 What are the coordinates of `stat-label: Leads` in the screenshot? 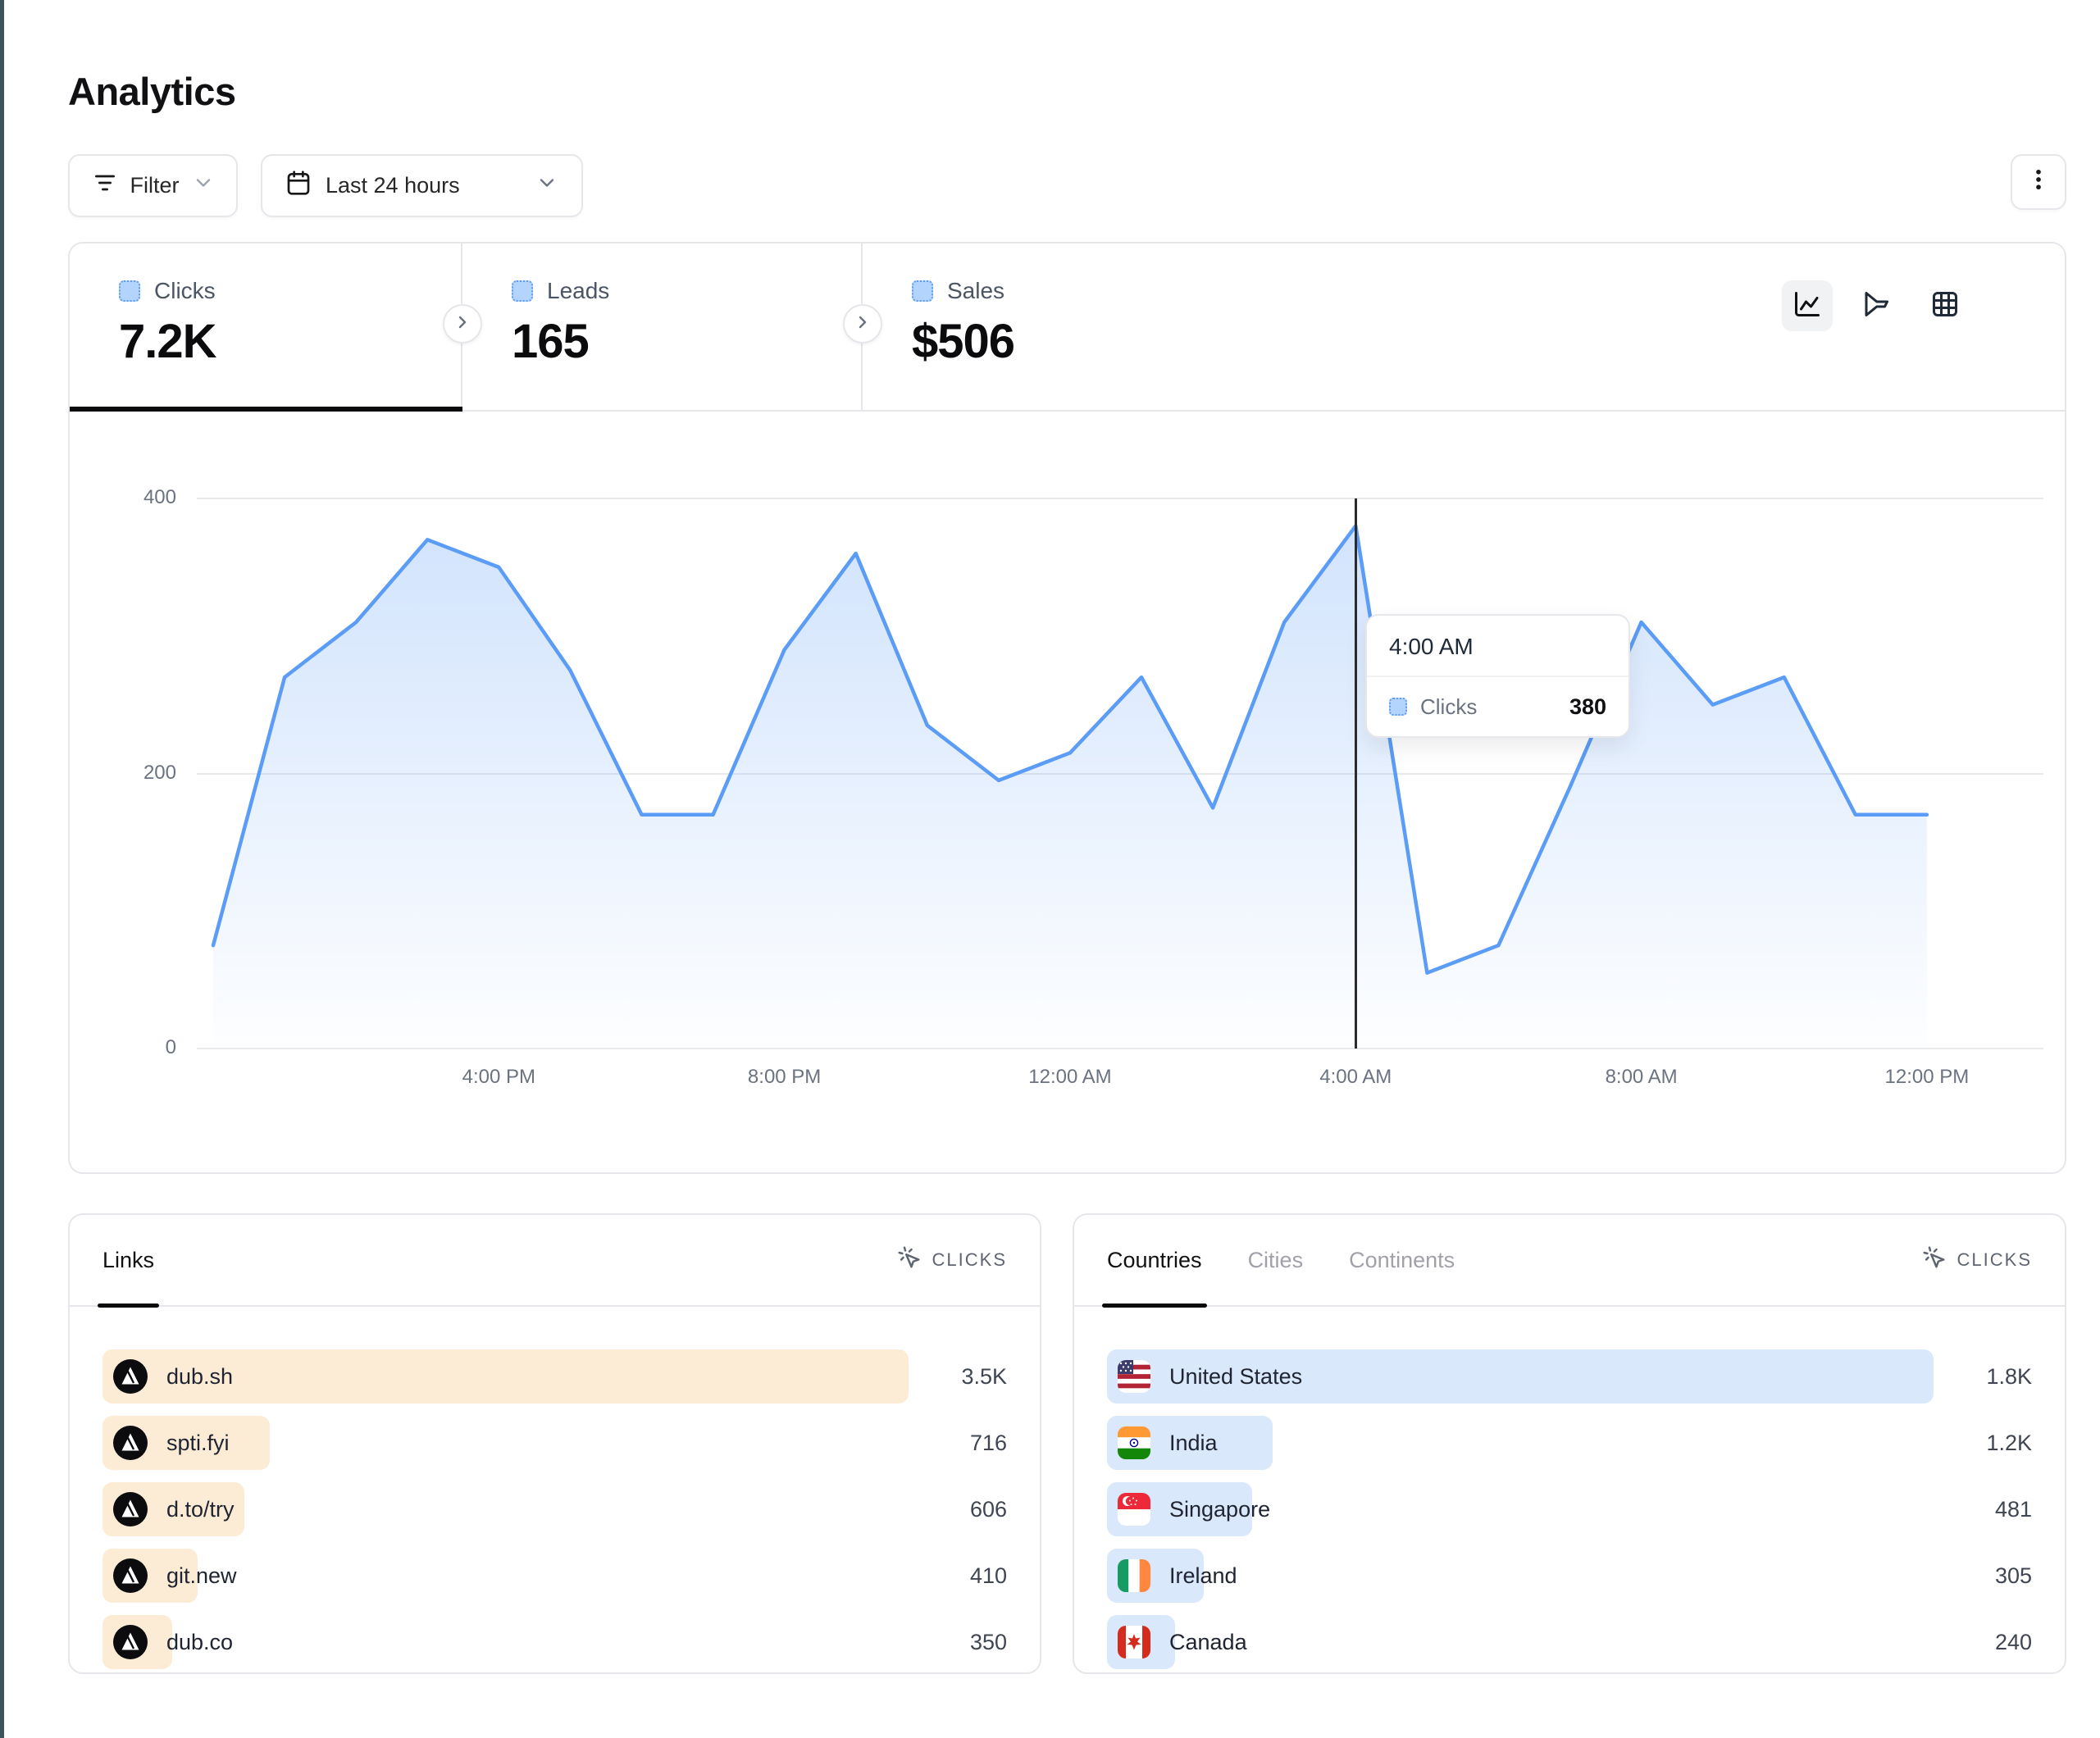 It's located at (578, 290).